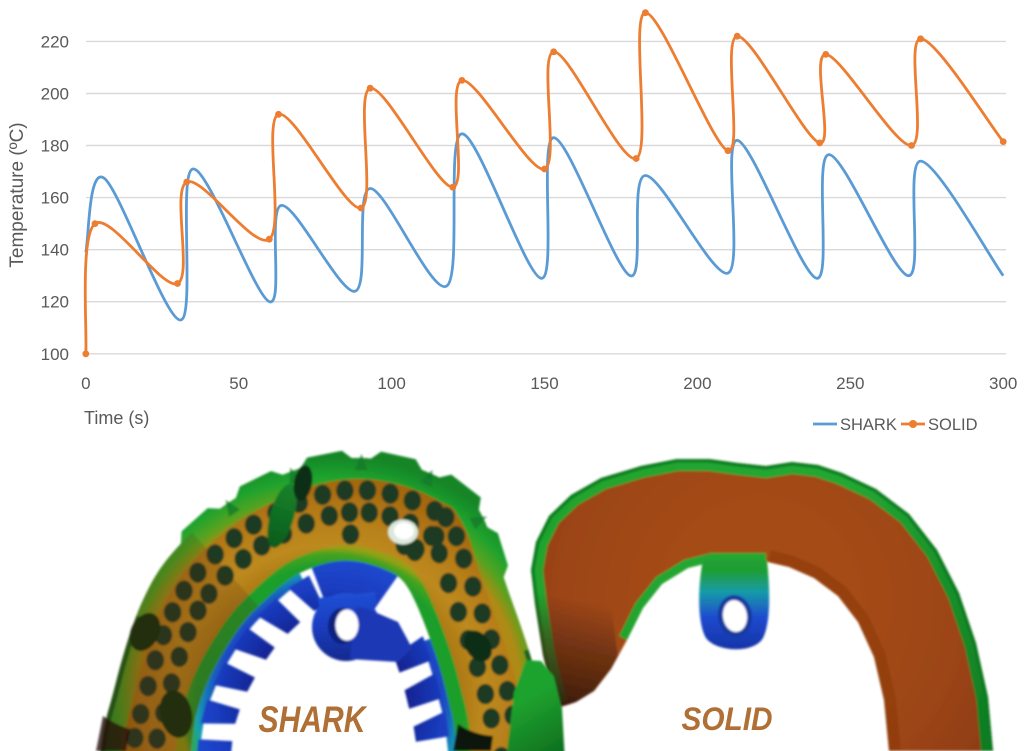  What do you see at coordinates (85, 383) in the screenshot?
I see `svg-text: 0` at bounding box center [85, 383].